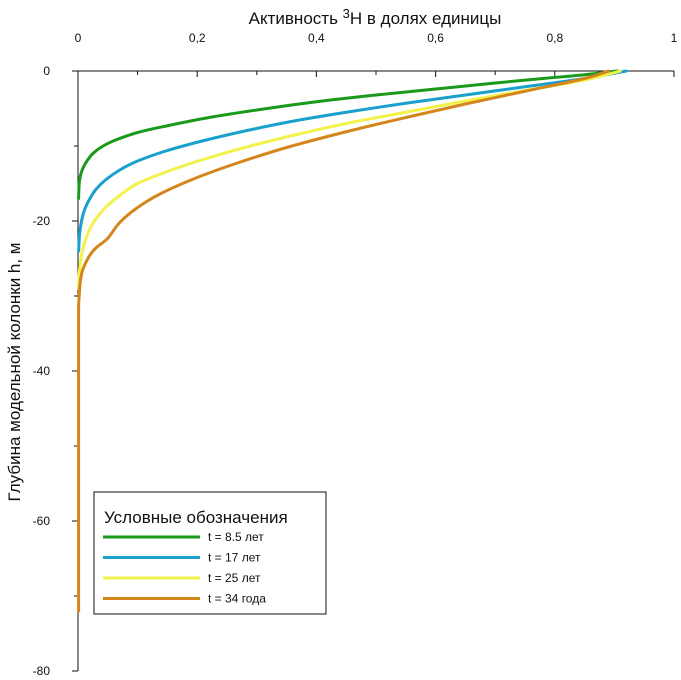 The width and height of the screenshot is (681, 680). What do you see at coordinates (236, 537) in the screenshot?
I see `legend-label-1: t = 8.5 лет` at bounding box center [236, 537].